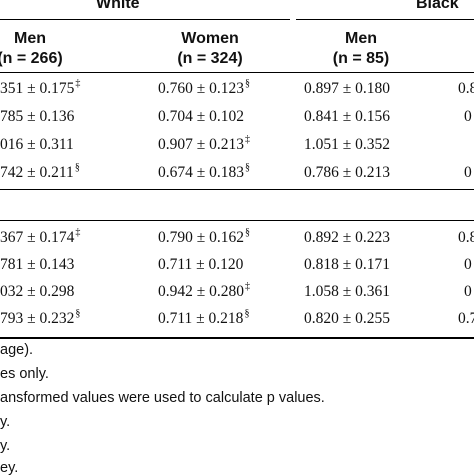  I want to click on table-cell: 367 ± 0.174‡, so click(40, 236).